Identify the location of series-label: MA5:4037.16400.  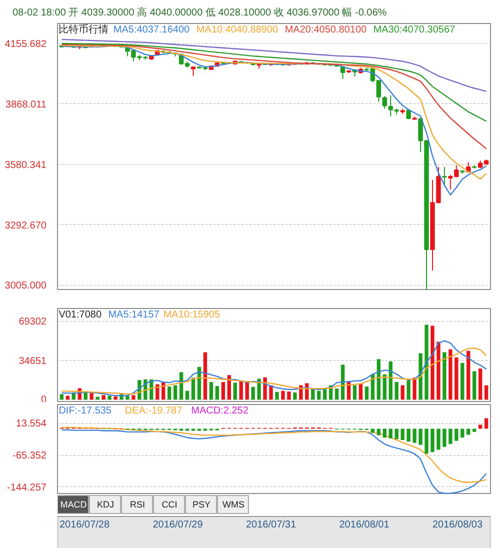
(151, 30).